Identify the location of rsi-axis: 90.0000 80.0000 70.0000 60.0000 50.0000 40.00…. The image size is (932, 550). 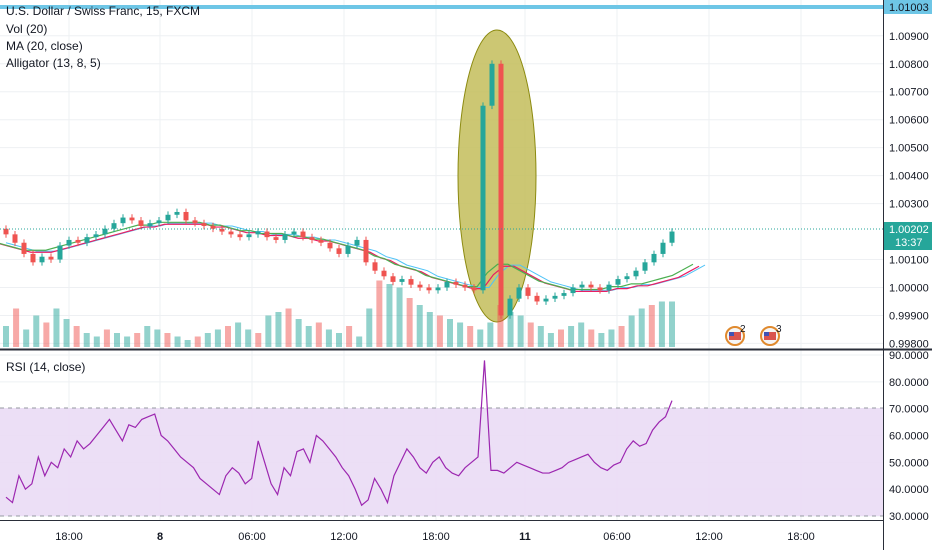
(909, 436).